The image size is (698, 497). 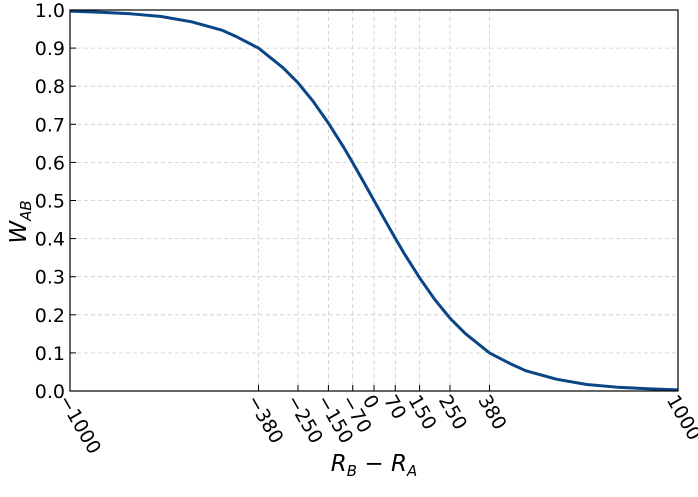 What do you see at coordinates (394, 407) in the screenshot?
I see `x-tick-label: 70` at bounding box center [394, 407].